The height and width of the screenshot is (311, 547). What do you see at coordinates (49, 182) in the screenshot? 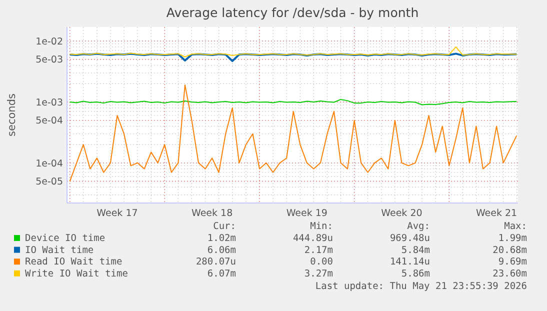
I see `y-tick-label: 5e-05` at bounding box center [49, 182].